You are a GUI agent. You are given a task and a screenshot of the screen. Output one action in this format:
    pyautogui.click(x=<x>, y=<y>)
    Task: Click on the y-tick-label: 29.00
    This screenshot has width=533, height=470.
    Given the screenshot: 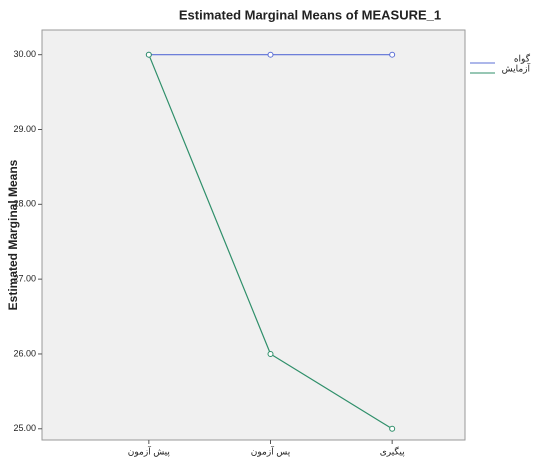 What is the action you would take?
    pyautogui.click(x=24, y=129)
    